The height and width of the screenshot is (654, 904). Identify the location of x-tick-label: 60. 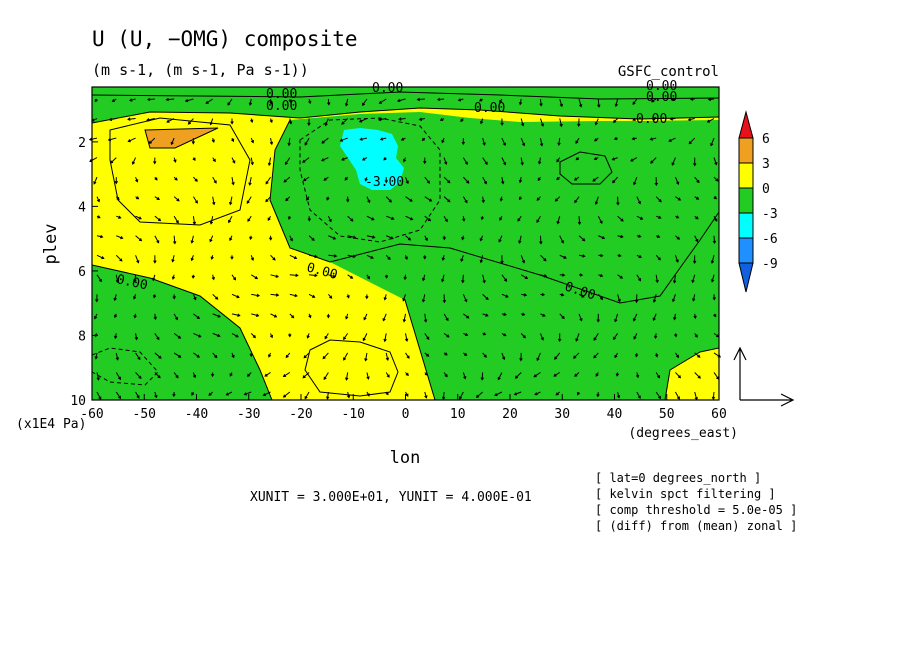
(719, 414).